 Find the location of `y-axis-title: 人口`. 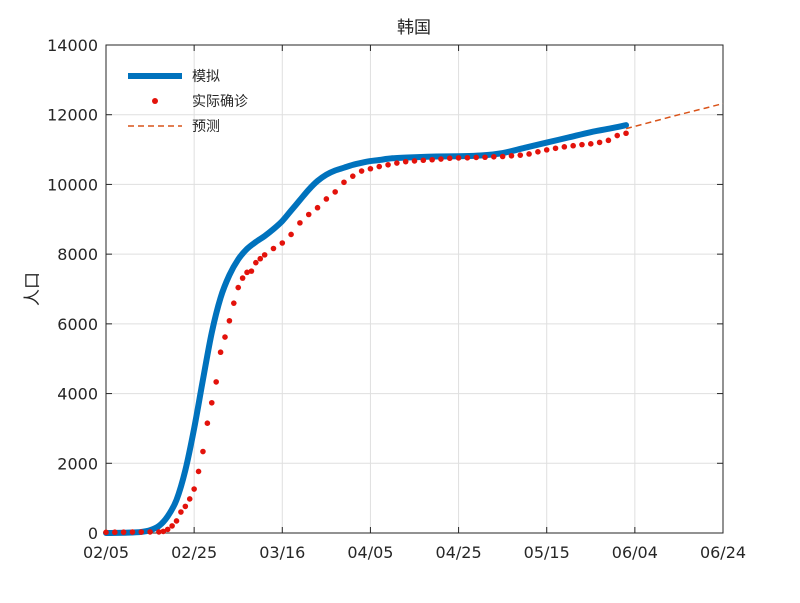

y-axis-title: 人口 is located at coordinates (33, 289).